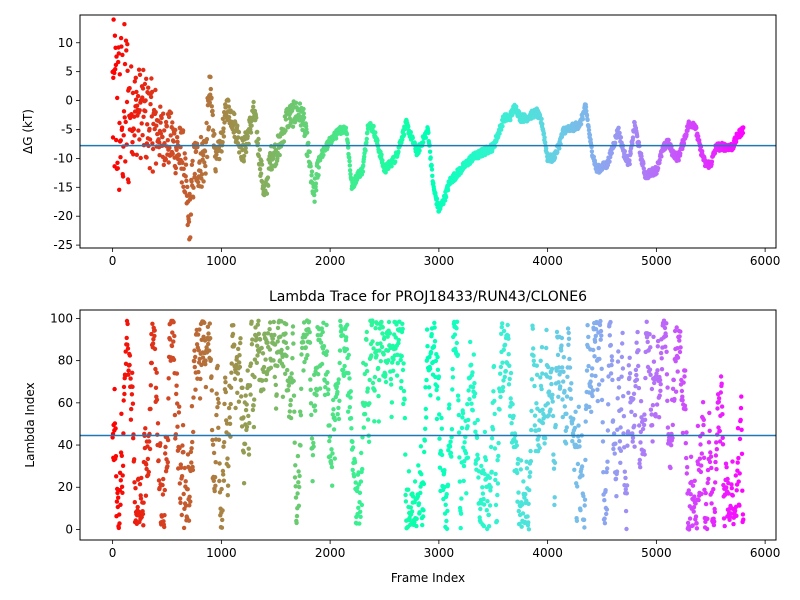 This screenshot has height=600, width=800. I want to click on y-tick-label: 0, so click(69, 529).